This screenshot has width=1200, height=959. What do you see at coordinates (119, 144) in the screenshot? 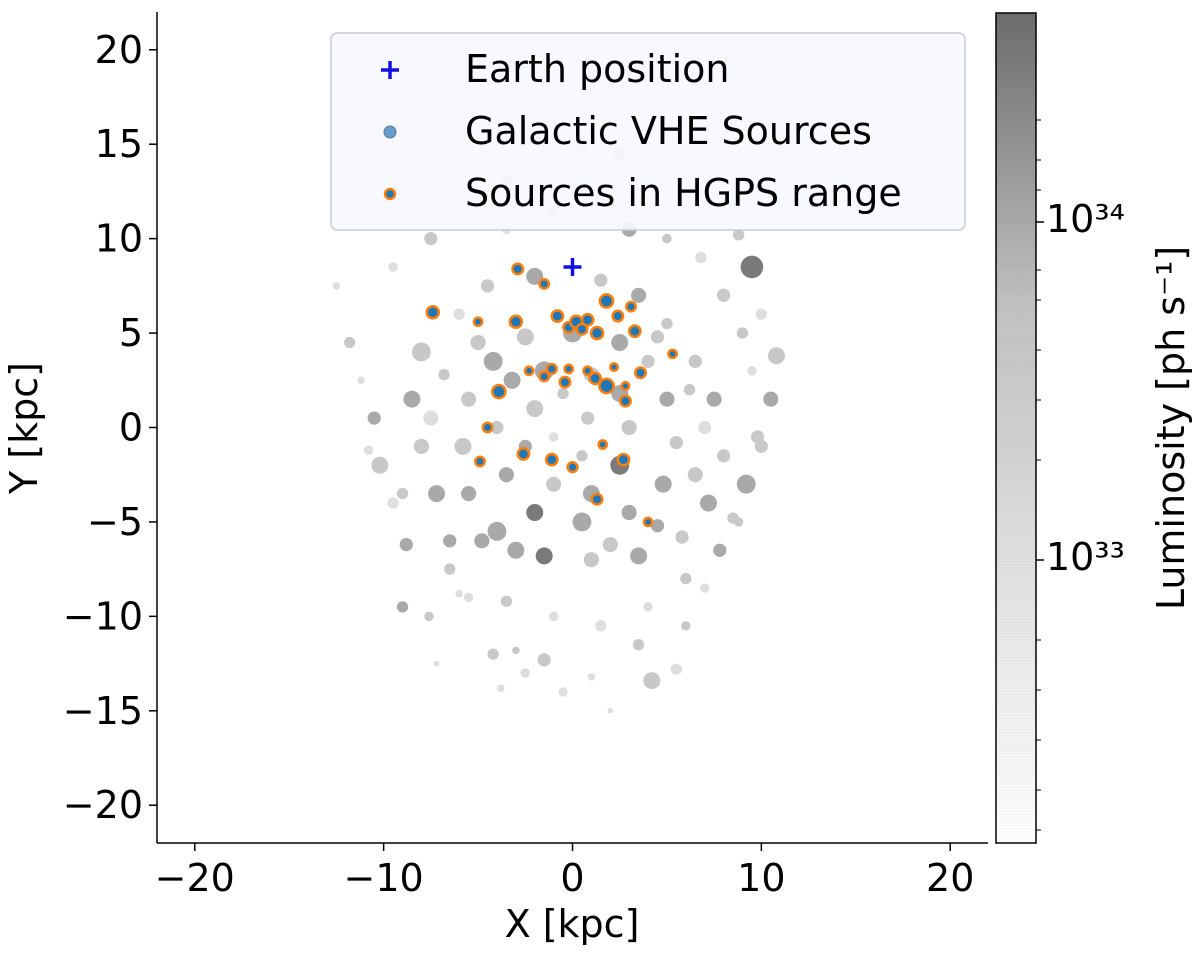
I see `y-tick-label: 15` at bounding box center [119, 144].